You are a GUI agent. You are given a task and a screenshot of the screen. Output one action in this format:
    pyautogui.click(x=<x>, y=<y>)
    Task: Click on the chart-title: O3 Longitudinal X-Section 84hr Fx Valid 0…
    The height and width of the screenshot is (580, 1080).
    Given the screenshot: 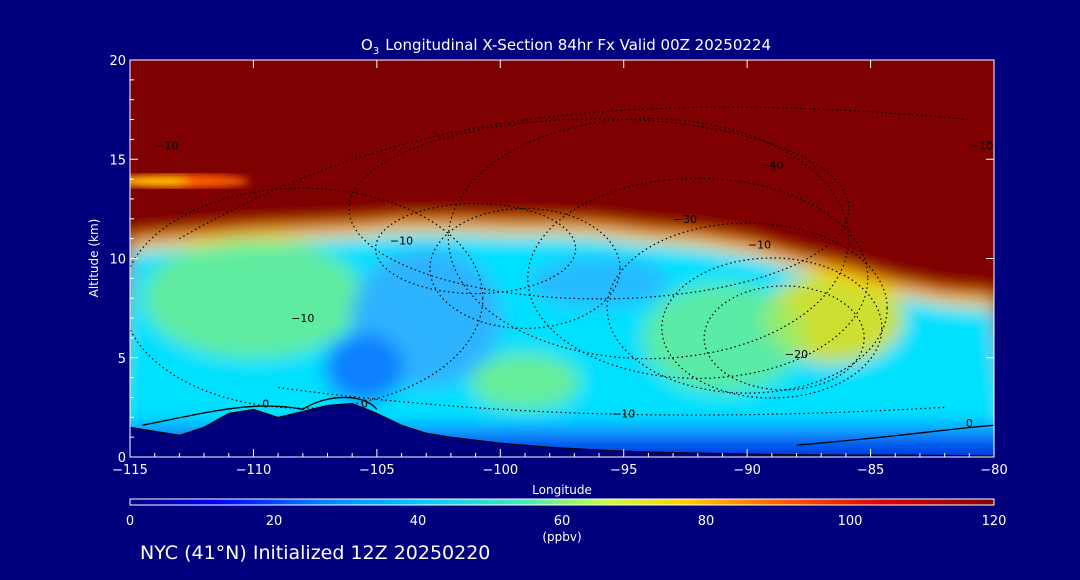 What is the action you would take?
    pyautogui.click(x=566, y=46)
    